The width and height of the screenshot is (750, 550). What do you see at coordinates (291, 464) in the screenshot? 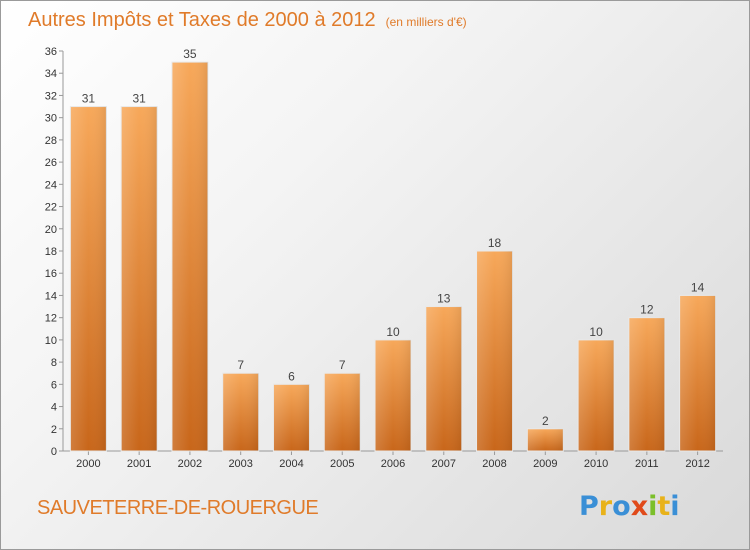
I see `x-tick-label: 2004` at bounding box center [291, 464].